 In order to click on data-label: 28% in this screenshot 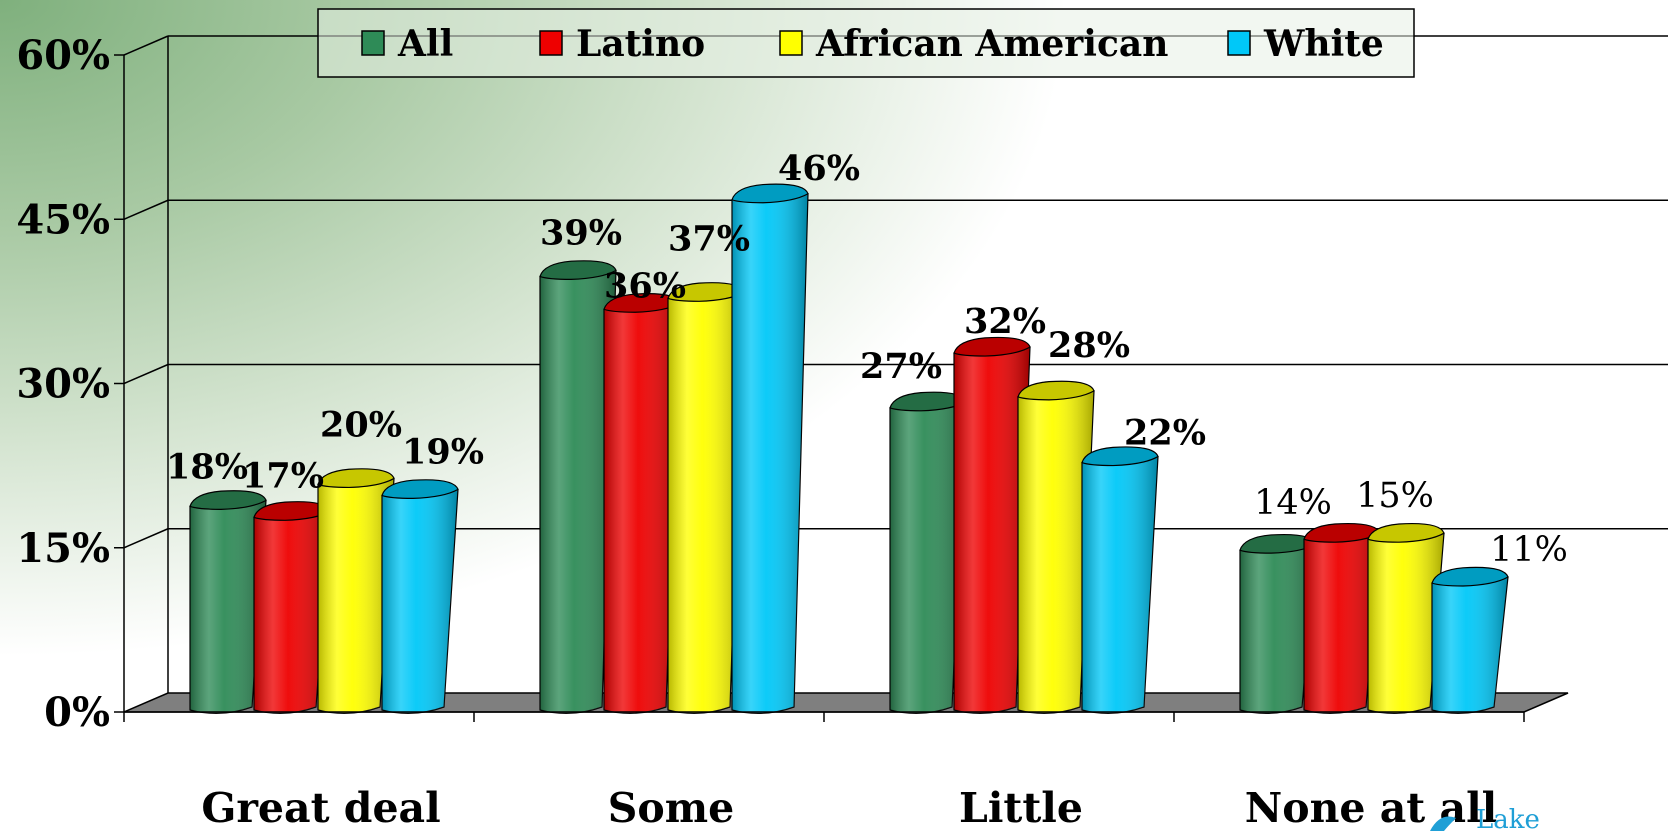, I will do `click(1089, 345)`.